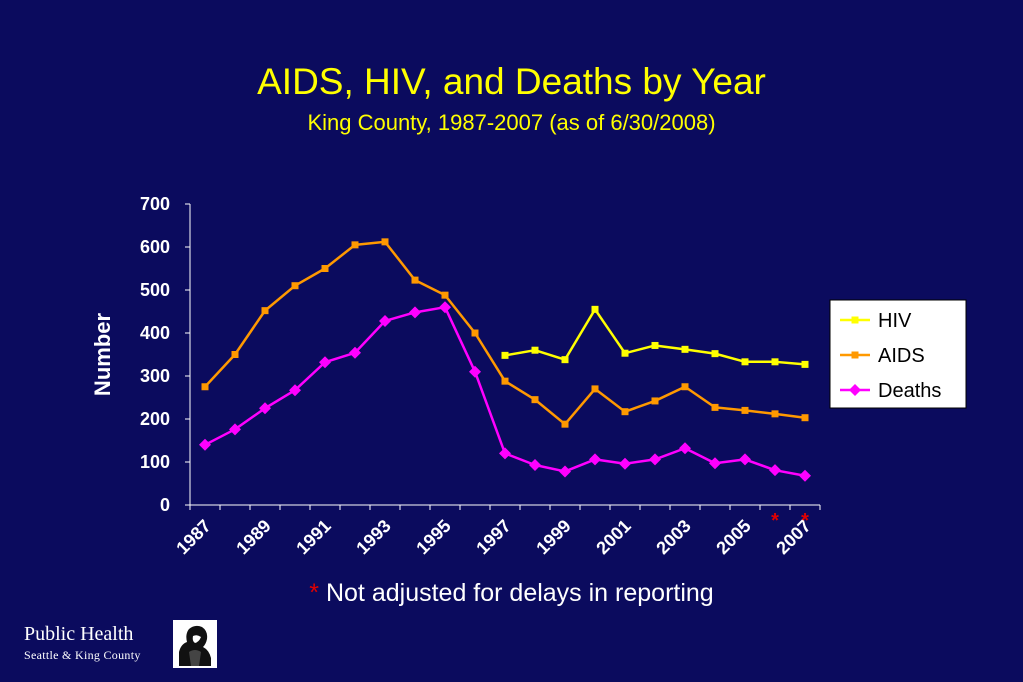 Image resolution: width=1023 pixels, height=682 pixels. I want to click on logo-subtitle: Seattle & King County, so click(82, 655).